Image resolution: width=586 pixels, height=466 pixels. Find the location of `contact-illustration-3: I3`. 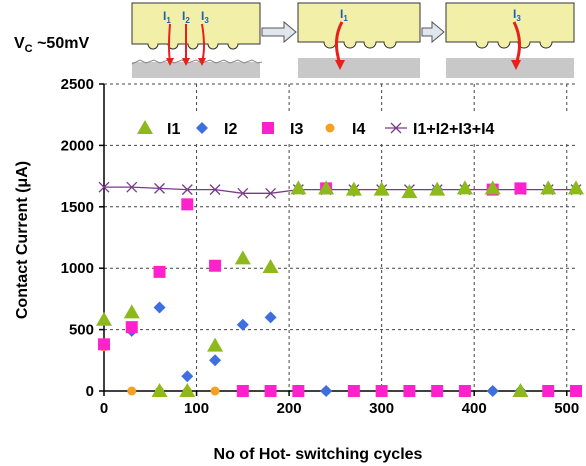

contact-illustration-3: I3 is located at coordinates (510, 40).